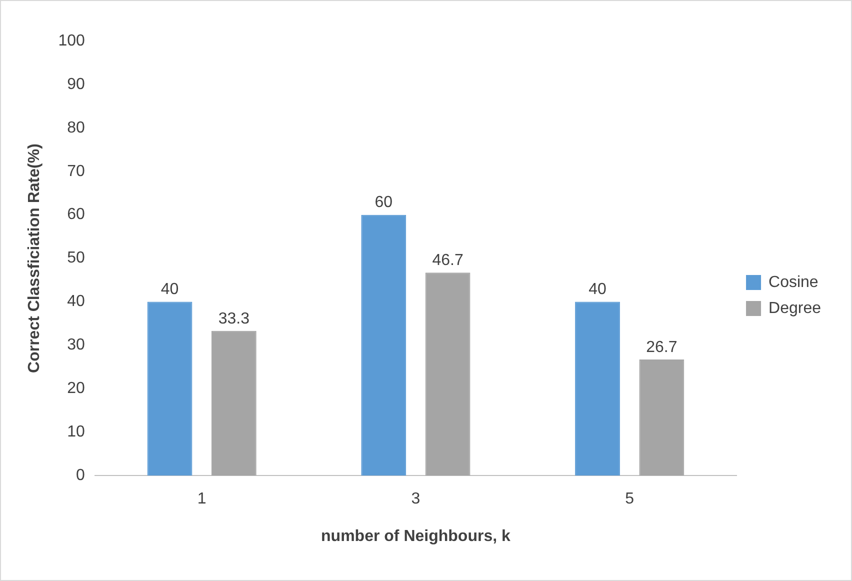  I want to click on y-tick-label: 20, so click(76, 389).